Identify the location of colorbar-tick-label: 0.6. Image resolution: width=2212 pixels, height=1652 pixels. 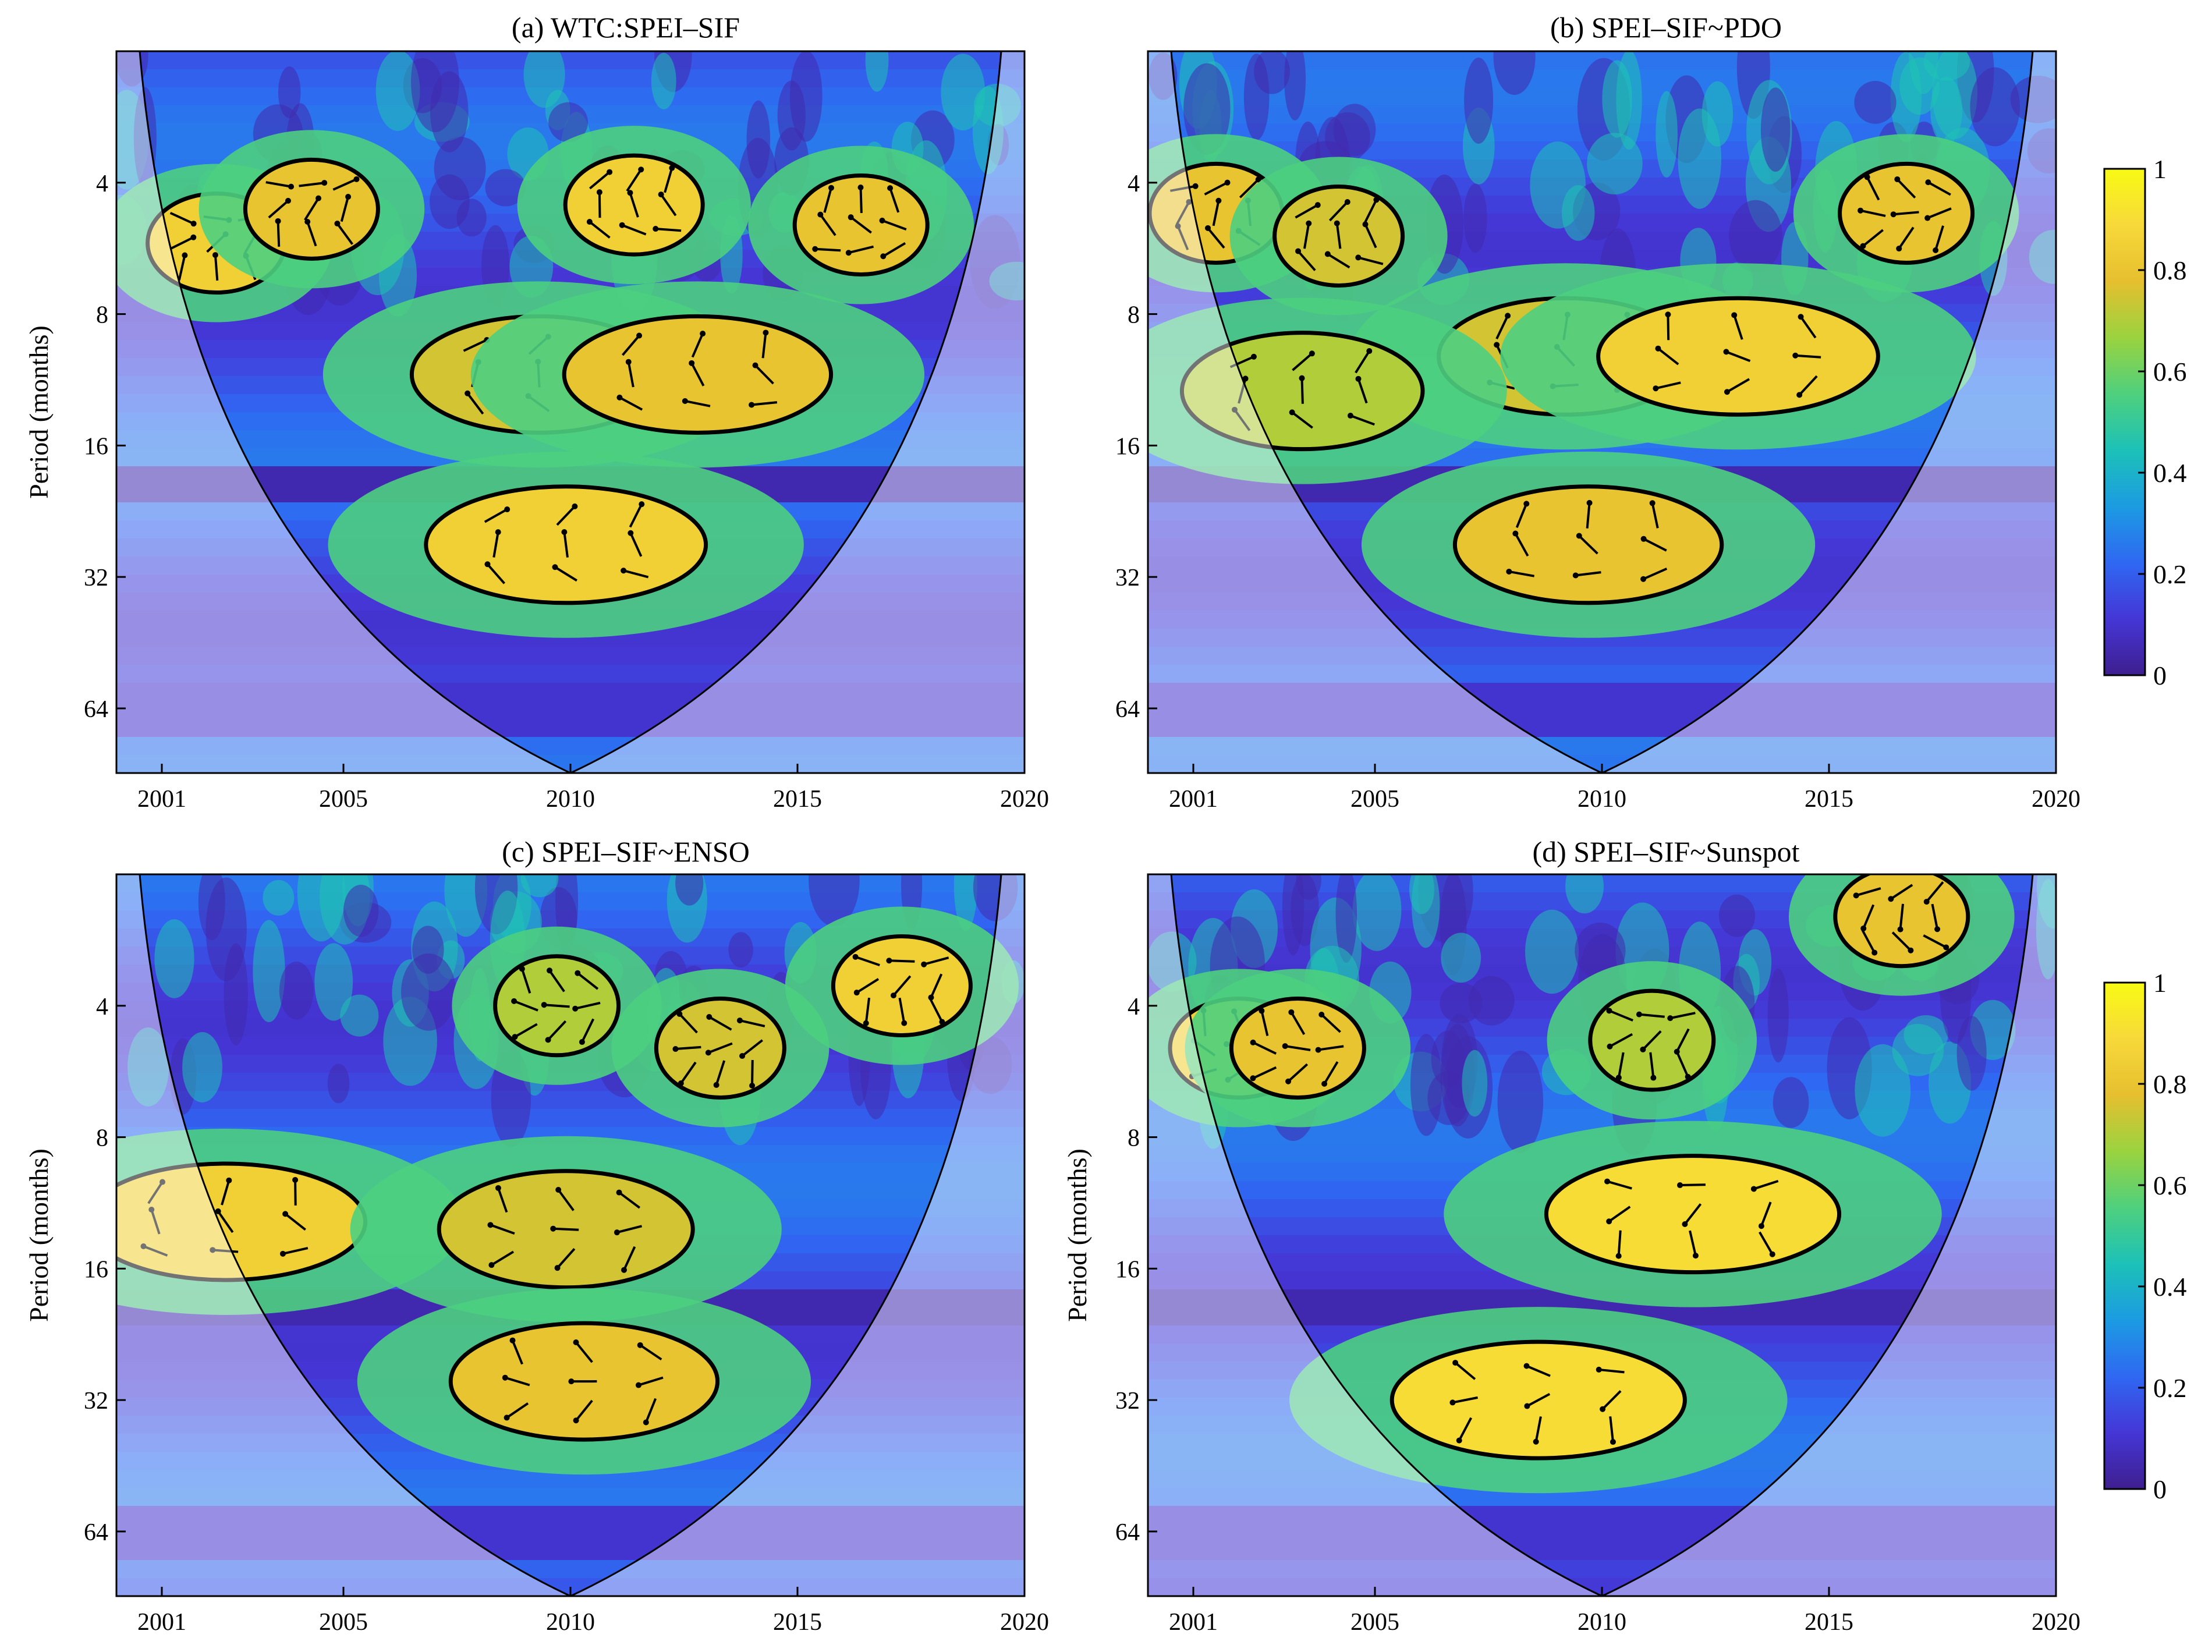
(2170, 1185).